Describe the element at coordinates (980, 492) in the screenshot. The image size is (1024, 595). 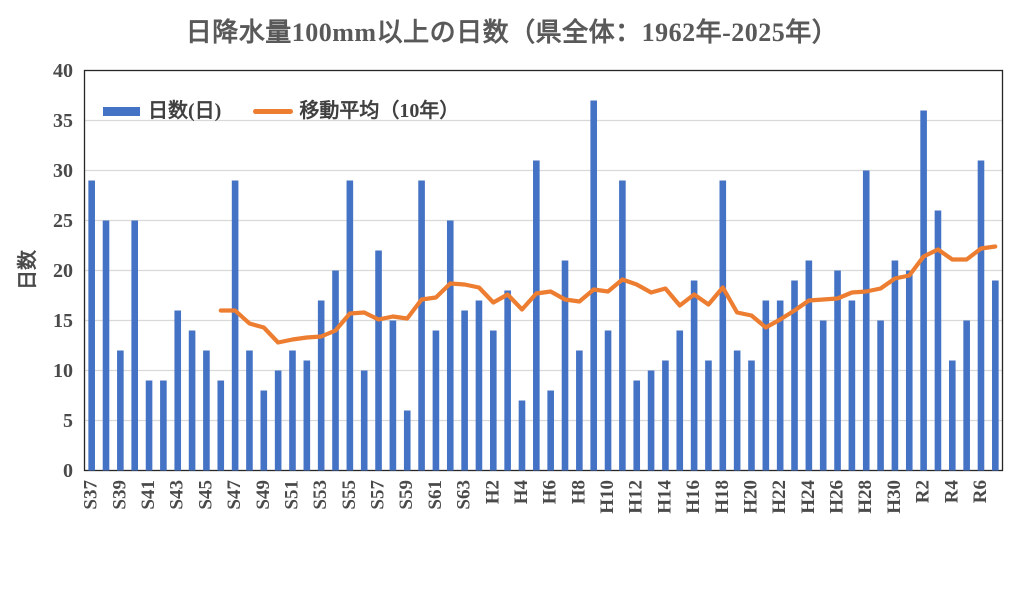
I see `x-tick-label: R6` at that location.